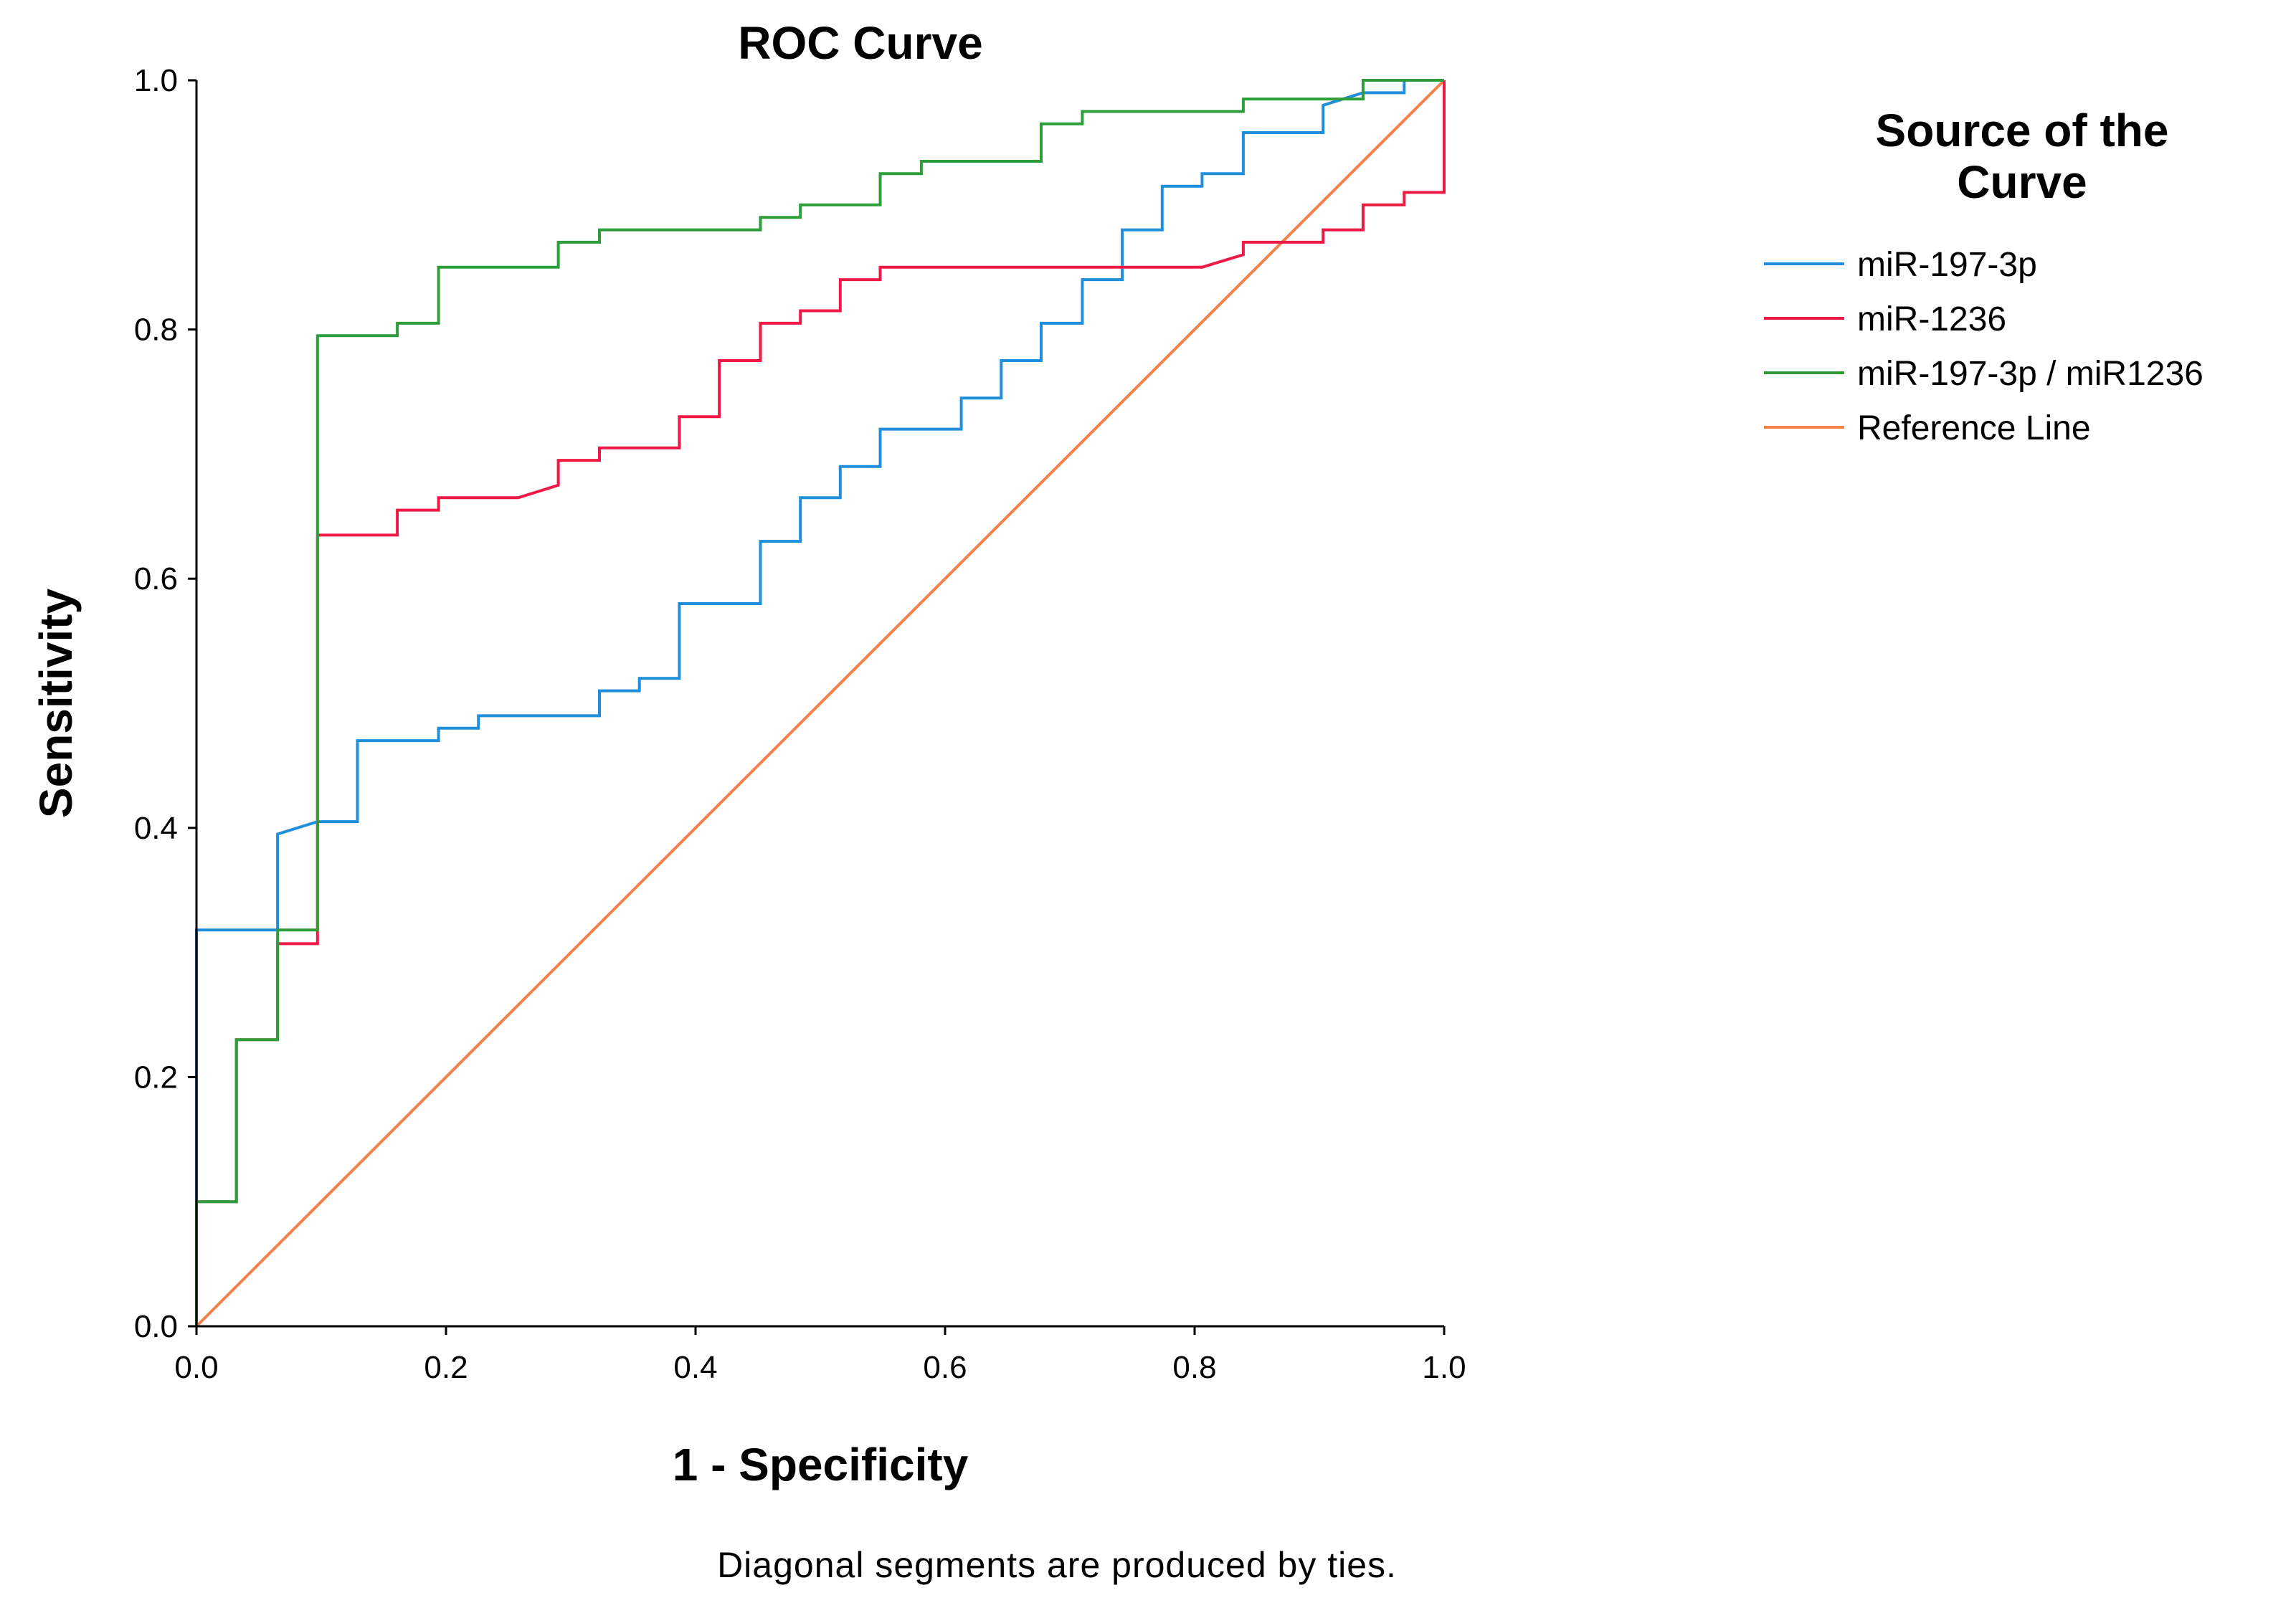 The image size is (2296, 1608). Describe the element at coordinates (1974, 428) in the screenshot. I see `legend-label: Reference Line` at that location.